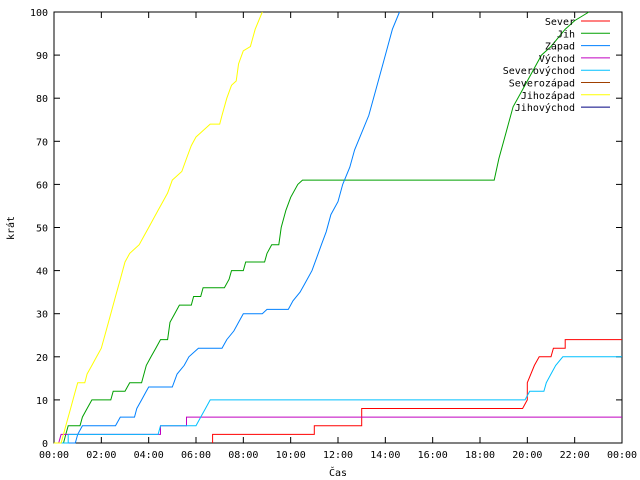  Describe the element at coordinates (45, 444) in the screenshot. I see `y-tick-label: 0` at that location.